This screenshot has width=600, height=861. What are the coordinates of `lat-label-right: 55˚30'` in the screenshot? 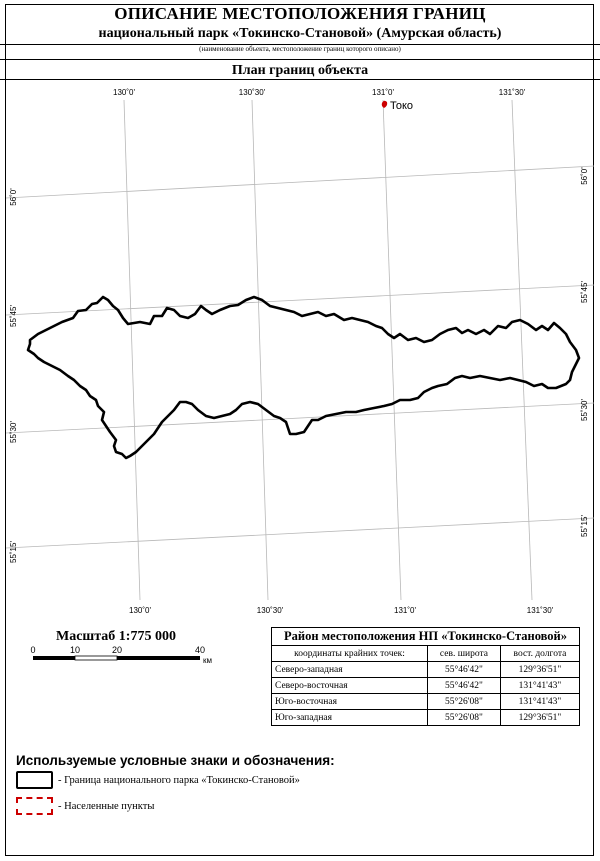 It's located at (584, 410).